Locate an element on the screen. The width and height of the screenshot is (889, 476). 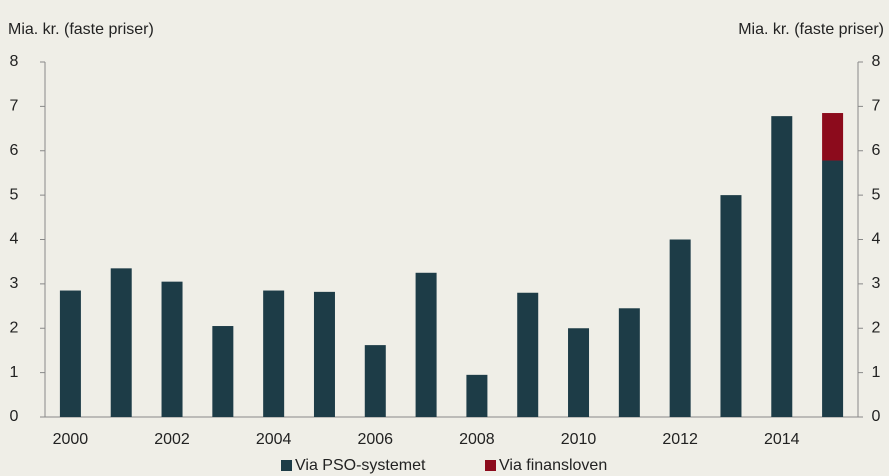
y-tick-label: 4 is located at coordinates (14, 239).